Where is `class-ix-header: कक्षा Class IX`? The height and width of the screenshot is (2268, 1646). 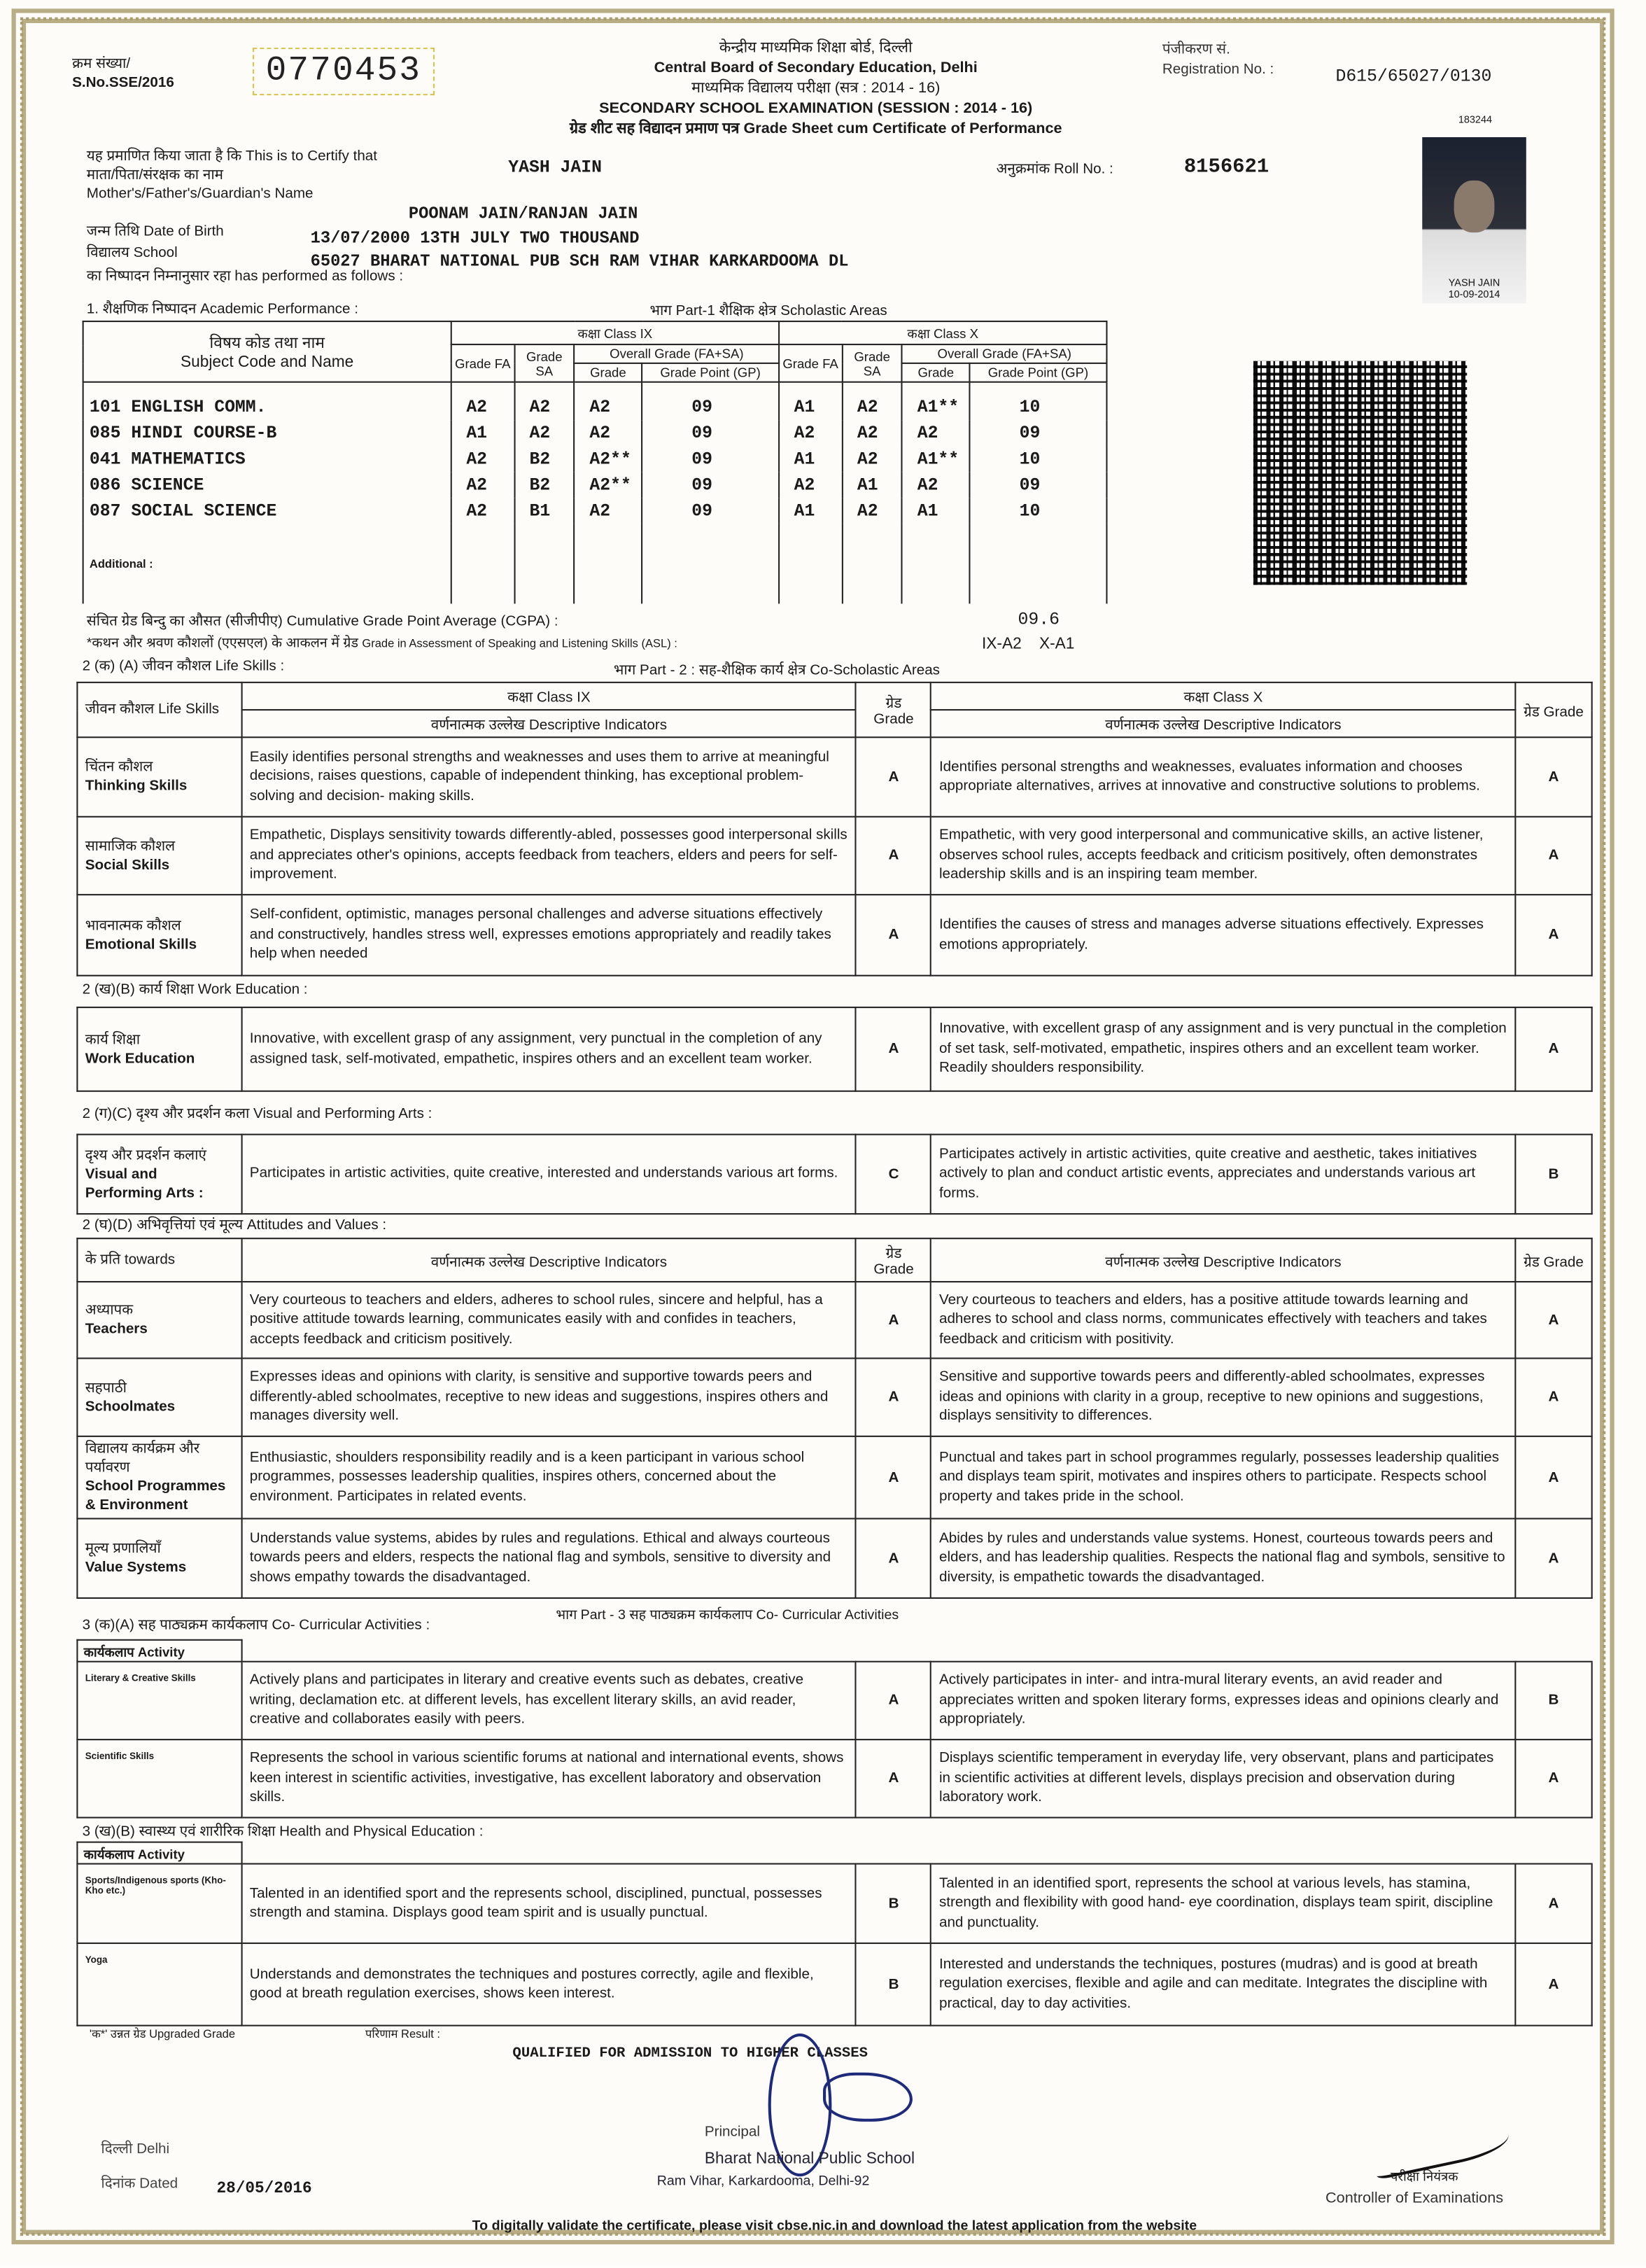 class-ix-header: कक्षा Class IX is located at coordinates (615, 333).